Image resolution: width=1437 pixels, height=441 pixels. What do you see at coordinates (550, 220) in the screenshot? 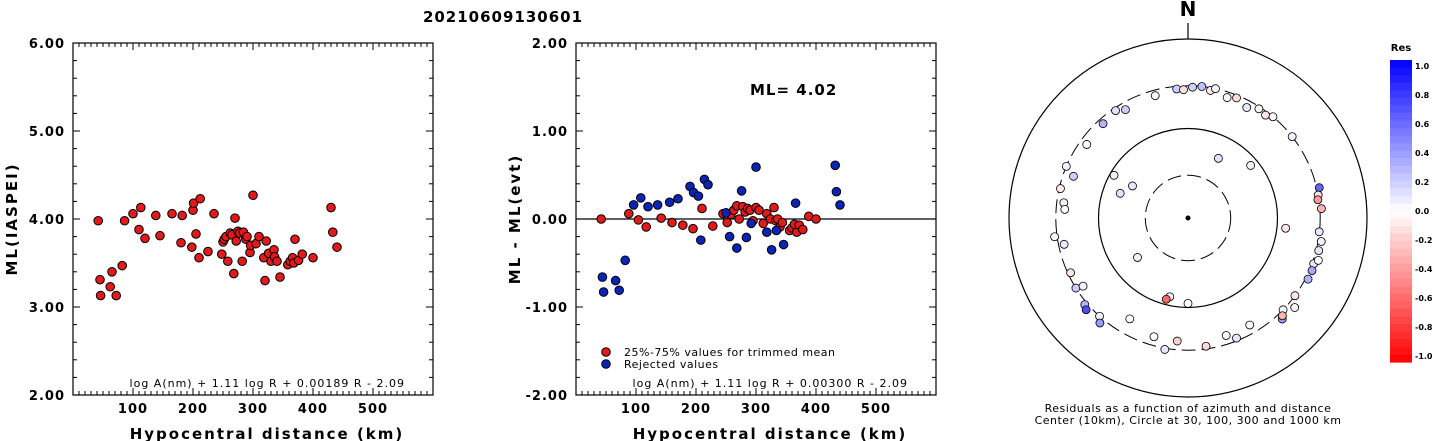
I see `y-tick-label: 0.00` at bounding box center [550, 220].